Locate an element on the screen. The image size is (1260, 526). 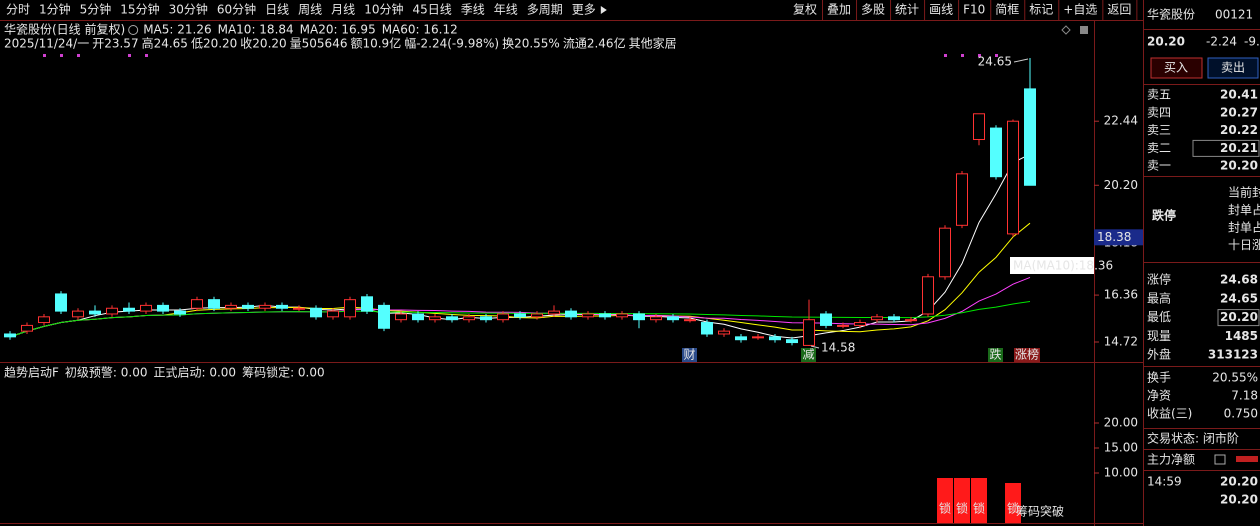
period-tab: 年线 is located at coordinates (506, 10).